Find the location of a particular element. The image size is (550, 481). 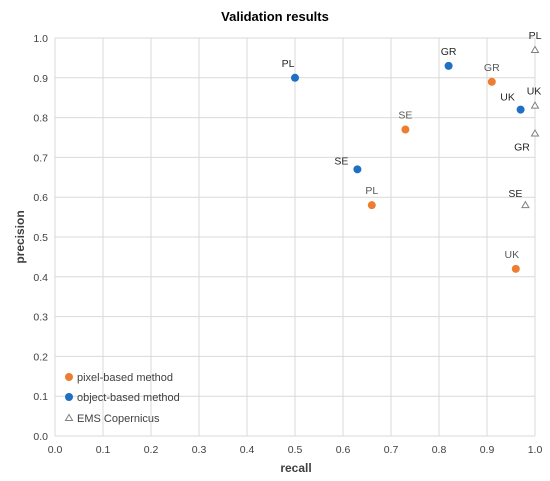

x-tick-label: 0.5 is located at coordinates (295, 450).